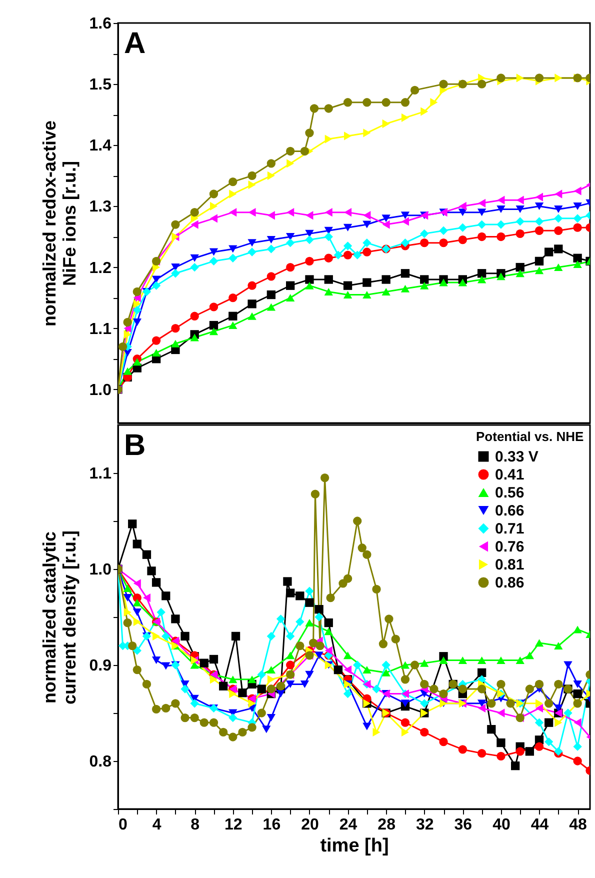 Image resolution: width=595 pixels, height=878 pixels. I want to click on x-tick-label: 8, so click(195, 825).